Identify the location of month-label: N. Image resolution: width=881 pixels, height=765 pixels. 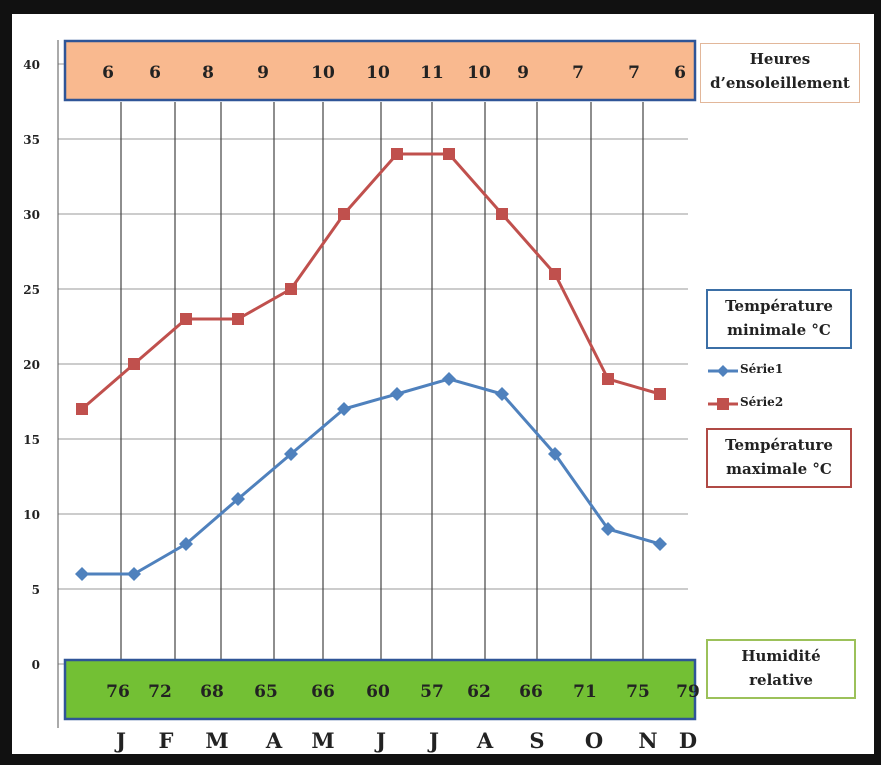
(647, 740).